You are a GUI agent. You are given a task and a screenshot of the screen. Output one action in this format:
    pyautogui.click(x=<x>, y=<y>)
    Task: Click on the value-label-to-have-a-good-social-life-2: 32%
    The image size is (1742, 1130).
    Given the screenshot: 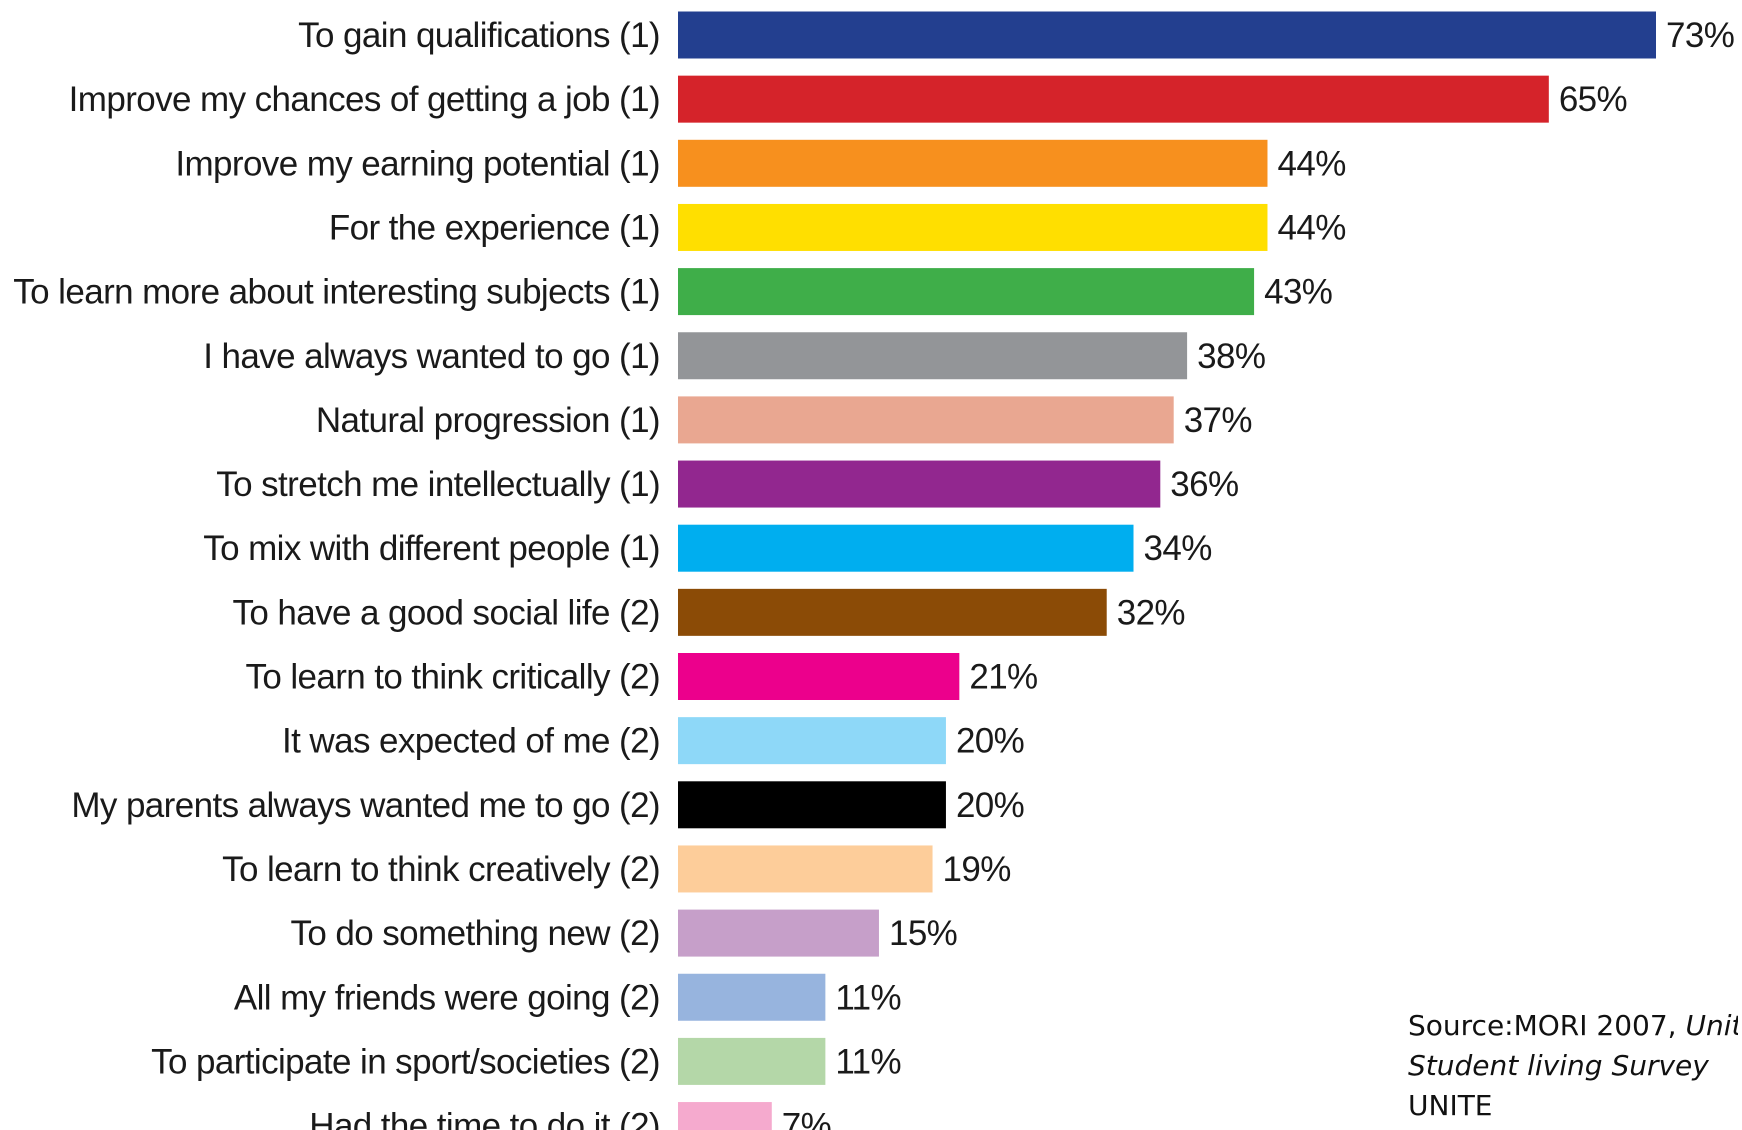 What is the action you would take?
    pyautogui.click(x=1151, y=612)
    